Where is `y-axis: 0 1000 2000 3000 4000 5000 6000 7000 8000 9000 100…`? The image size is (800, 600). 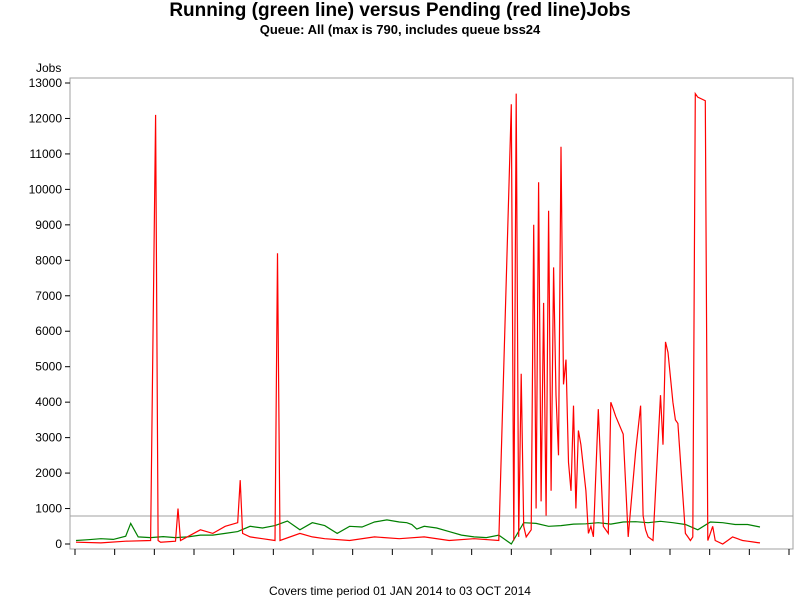
y-axis: 0 1000 2000 3000 4000 5000 6000 7000 8000 9000 100… is located at coordinates (49, 313).